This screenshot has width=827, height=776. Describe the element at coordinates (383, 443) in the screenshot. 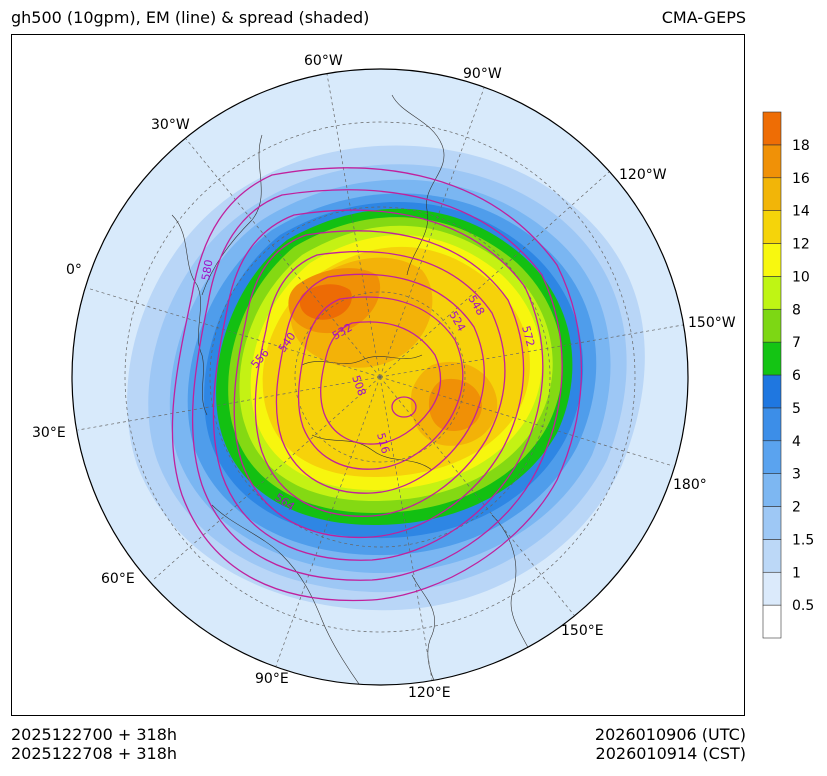

I see `contour-label-516: 516` at that location.